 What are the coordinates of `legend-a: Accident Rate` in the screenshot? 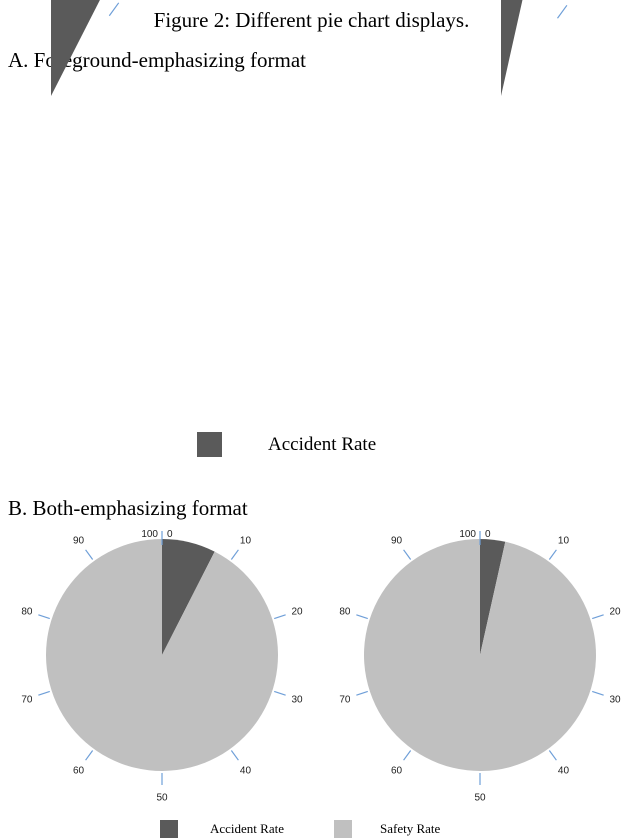 It's located at (286, 444).